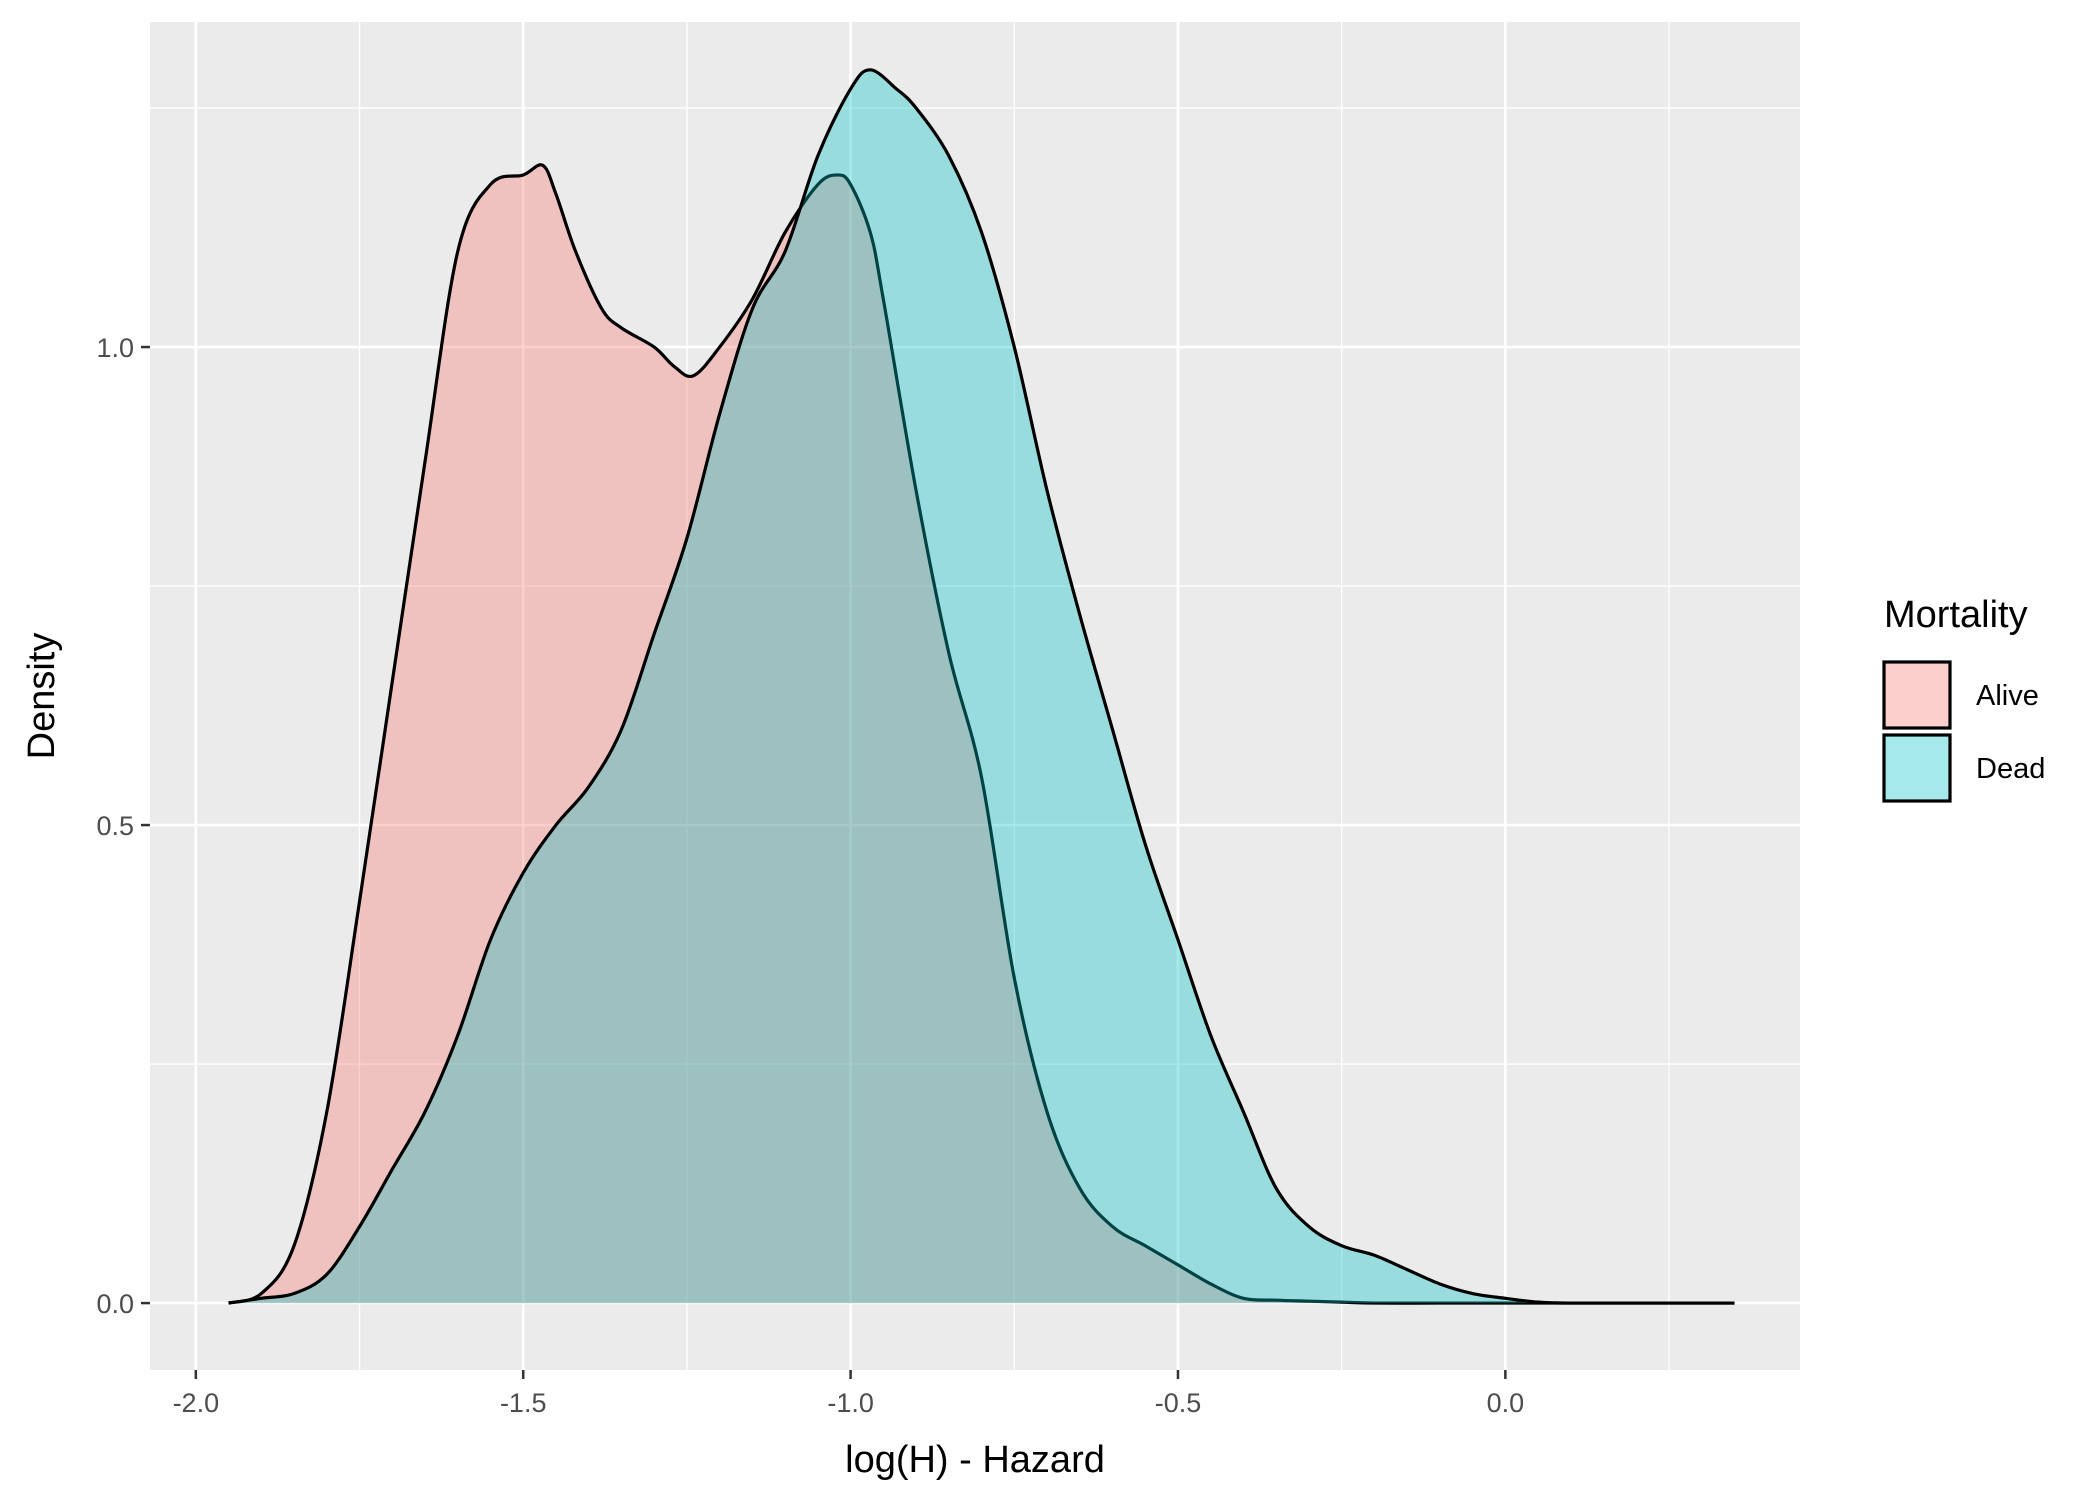  What do you see at coordinates (1506, 1403) in the screenshot?
I see `x-tick-label: 0.0` at bounding box center [1506, 1403].